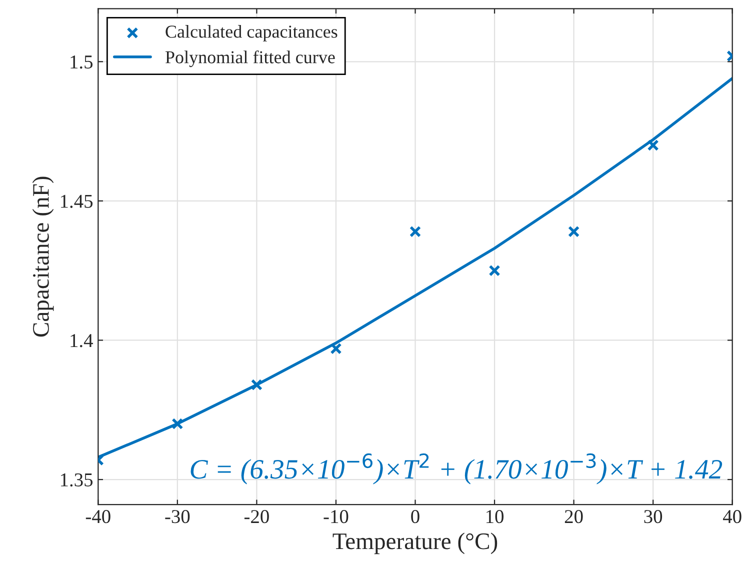  Describe the element at coordinates (76, 480) in the screenshot. I see `y-tick-label: 1.35` at that location.